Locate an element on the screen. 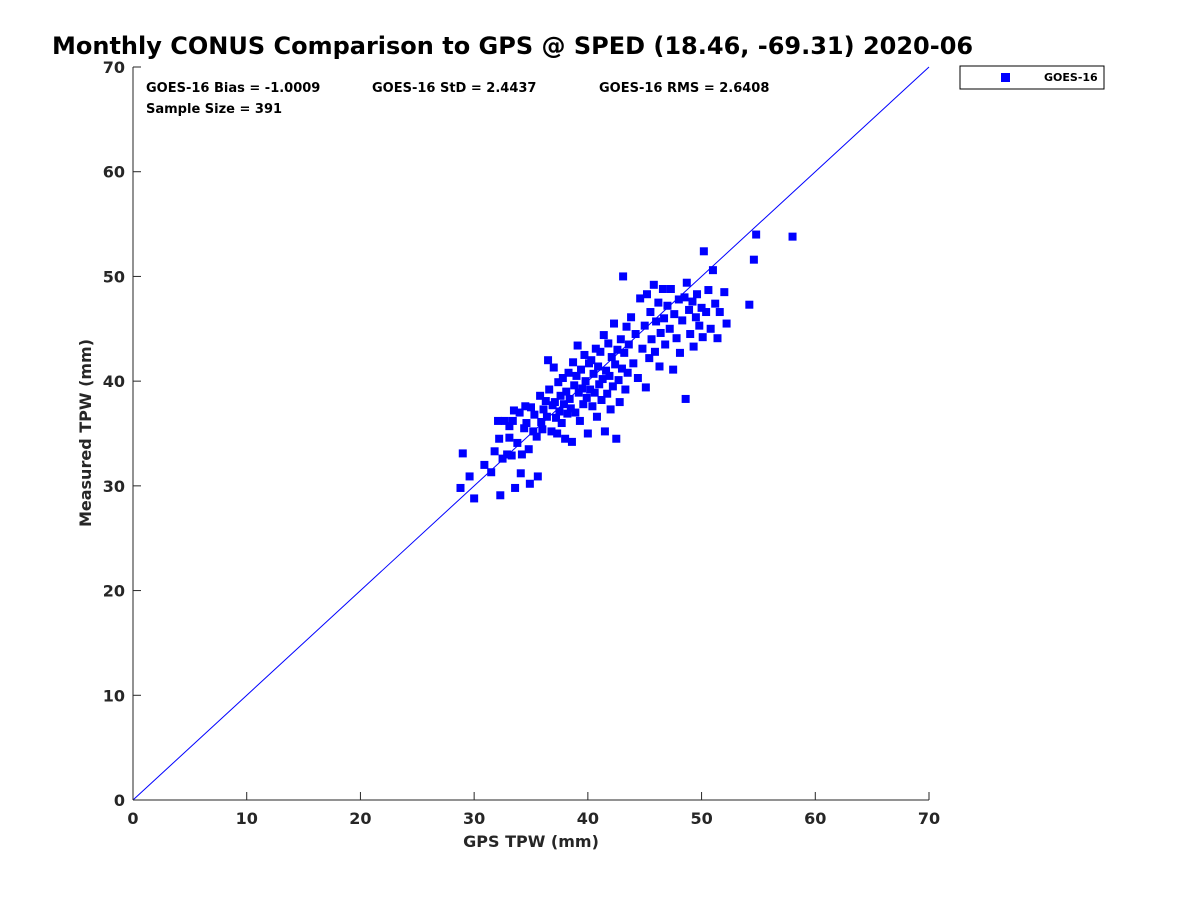  x-axis-title: GPS TPW (mm) is located at coordinates (531, 841).